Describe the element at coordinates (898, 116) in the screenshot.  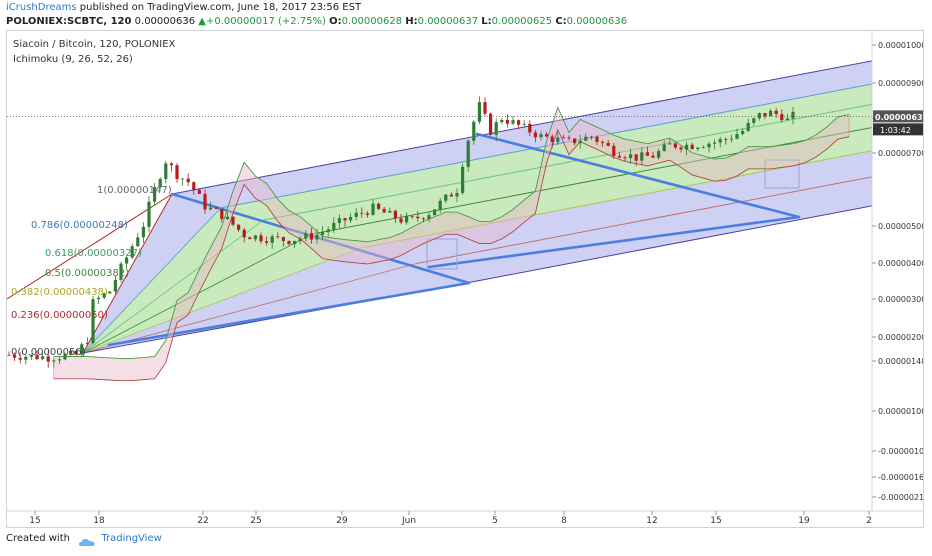
I see `price-tag-bg` at that location.